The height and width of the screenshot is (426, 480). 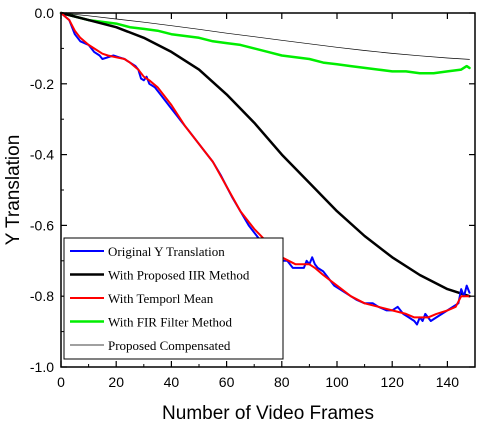 What do you see at coordinates (268, 413) in the screenshot?
I see `x-axis-title: Number of Video Frames` at bounding box center [268, 413].